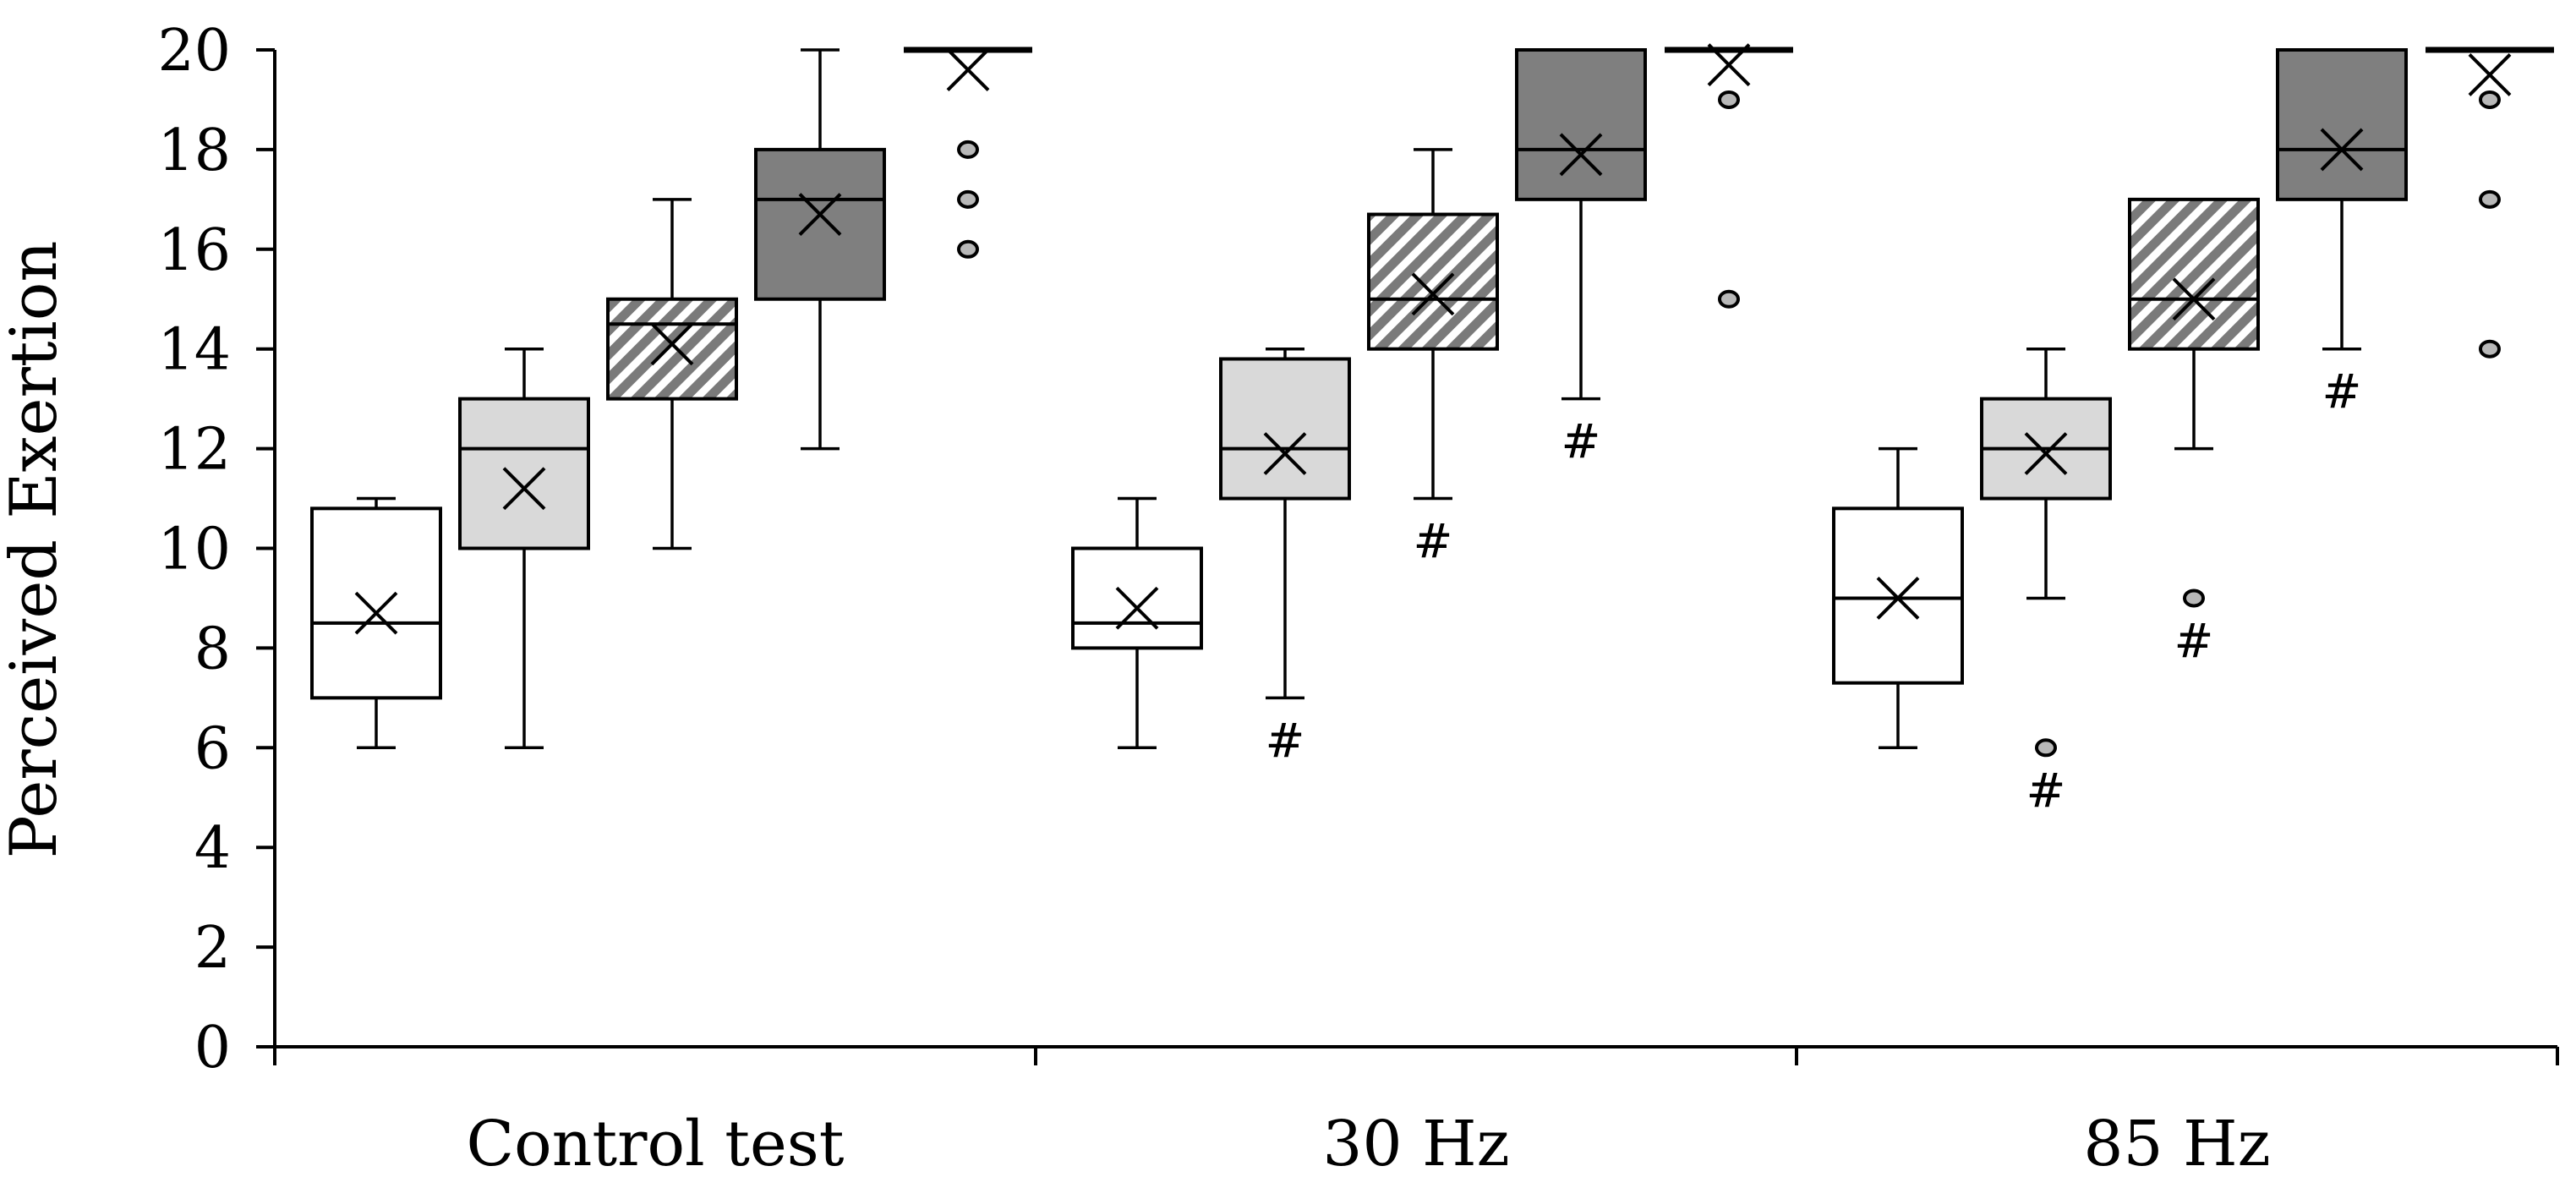  I want to click on y-tick-label: 2, so click(212, 948).